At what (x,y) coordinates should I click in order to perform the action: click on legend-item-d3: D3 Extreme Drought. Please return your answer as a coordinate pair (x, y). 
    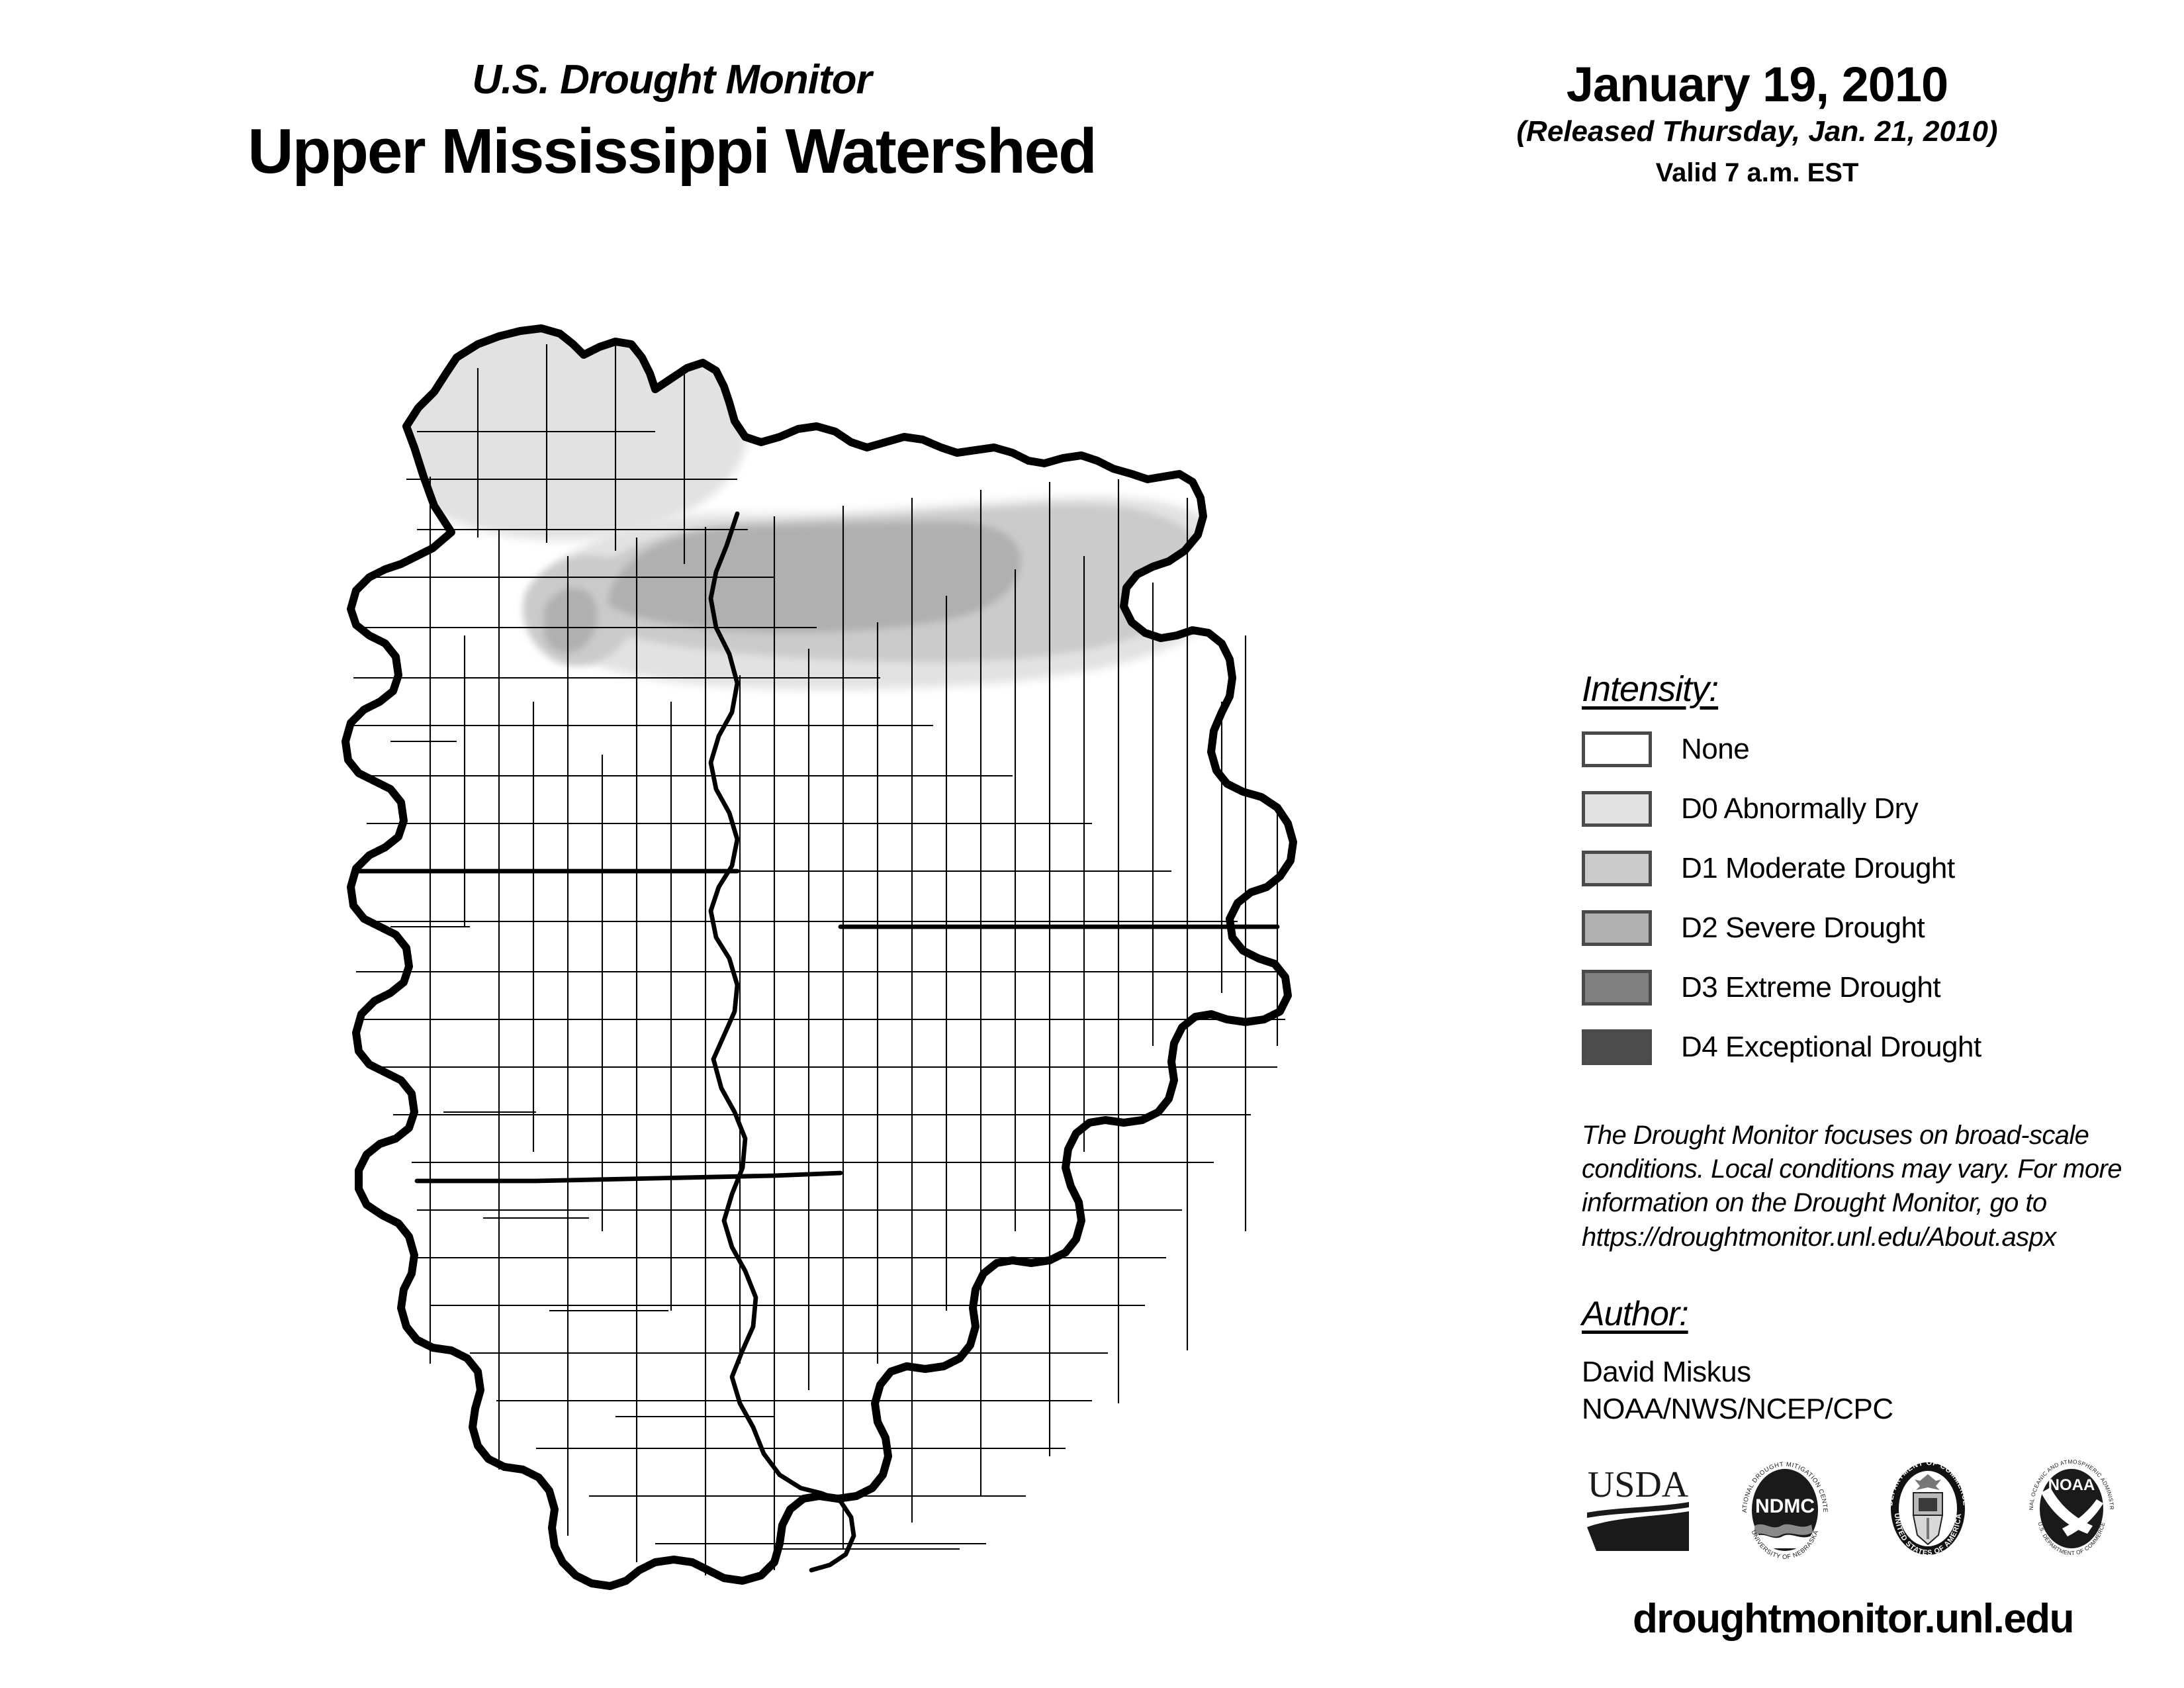
    Looking at the image, I should click on (1880, 987).